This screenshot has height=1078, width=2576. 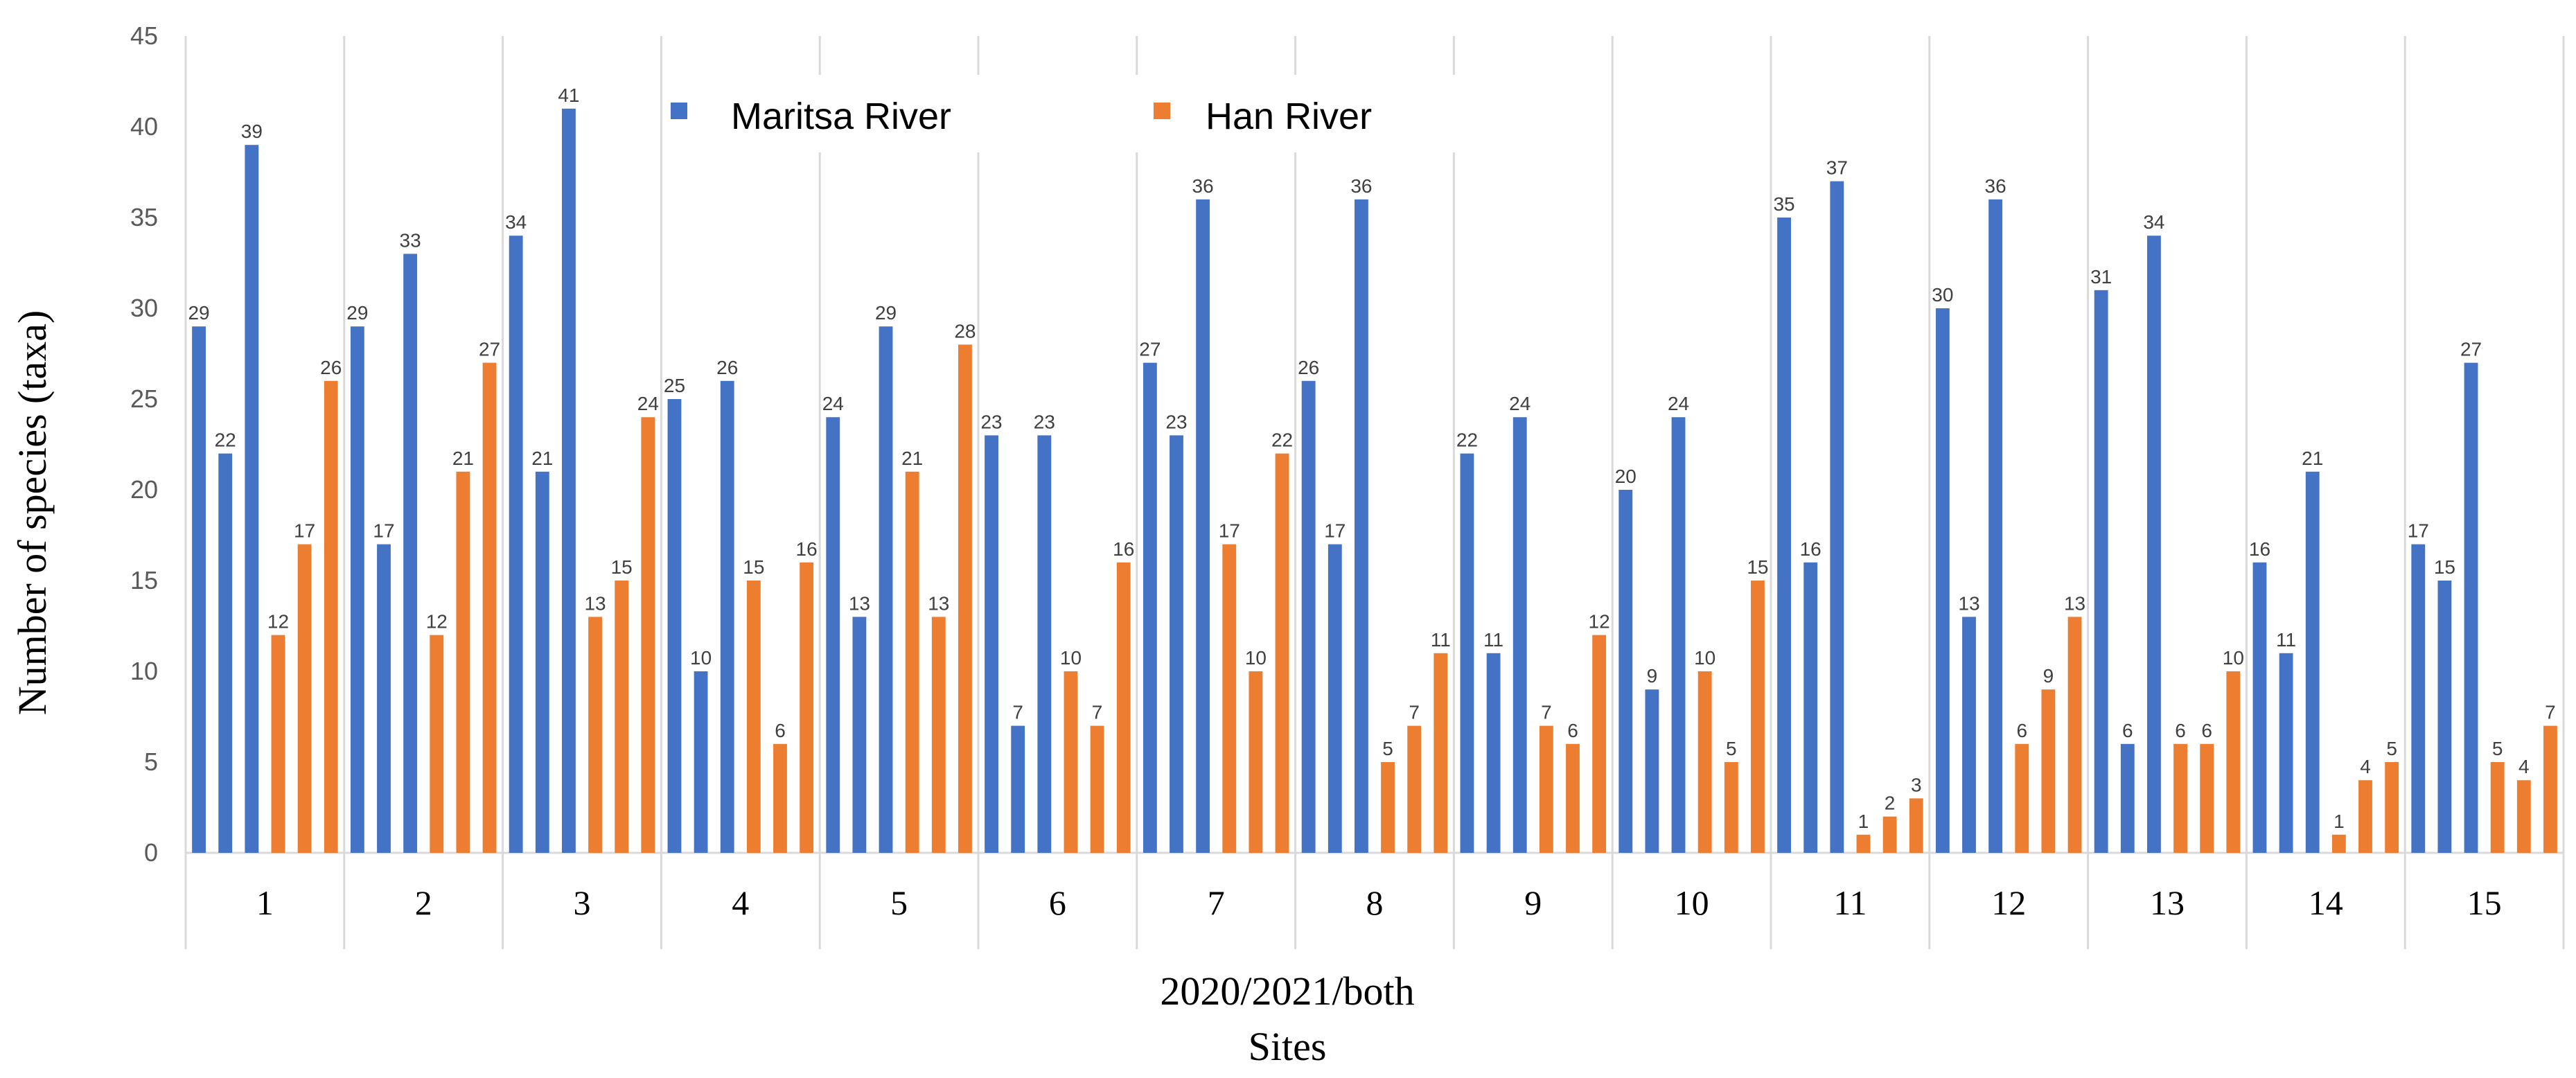 I want to click on data-label: 26, so click(x=727, y=368).